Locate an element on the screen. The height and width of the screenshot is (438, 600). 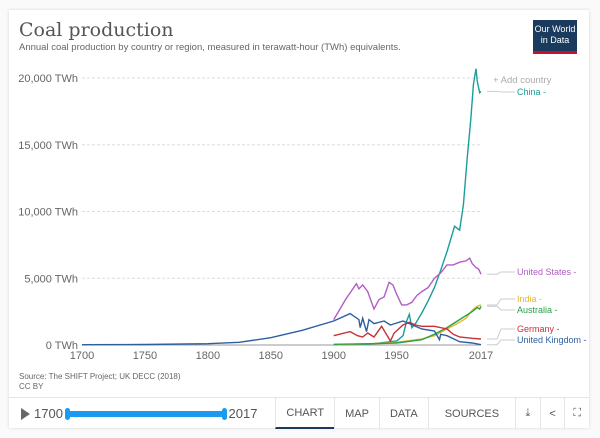
series-line-india is located at coordinates (407, 325).